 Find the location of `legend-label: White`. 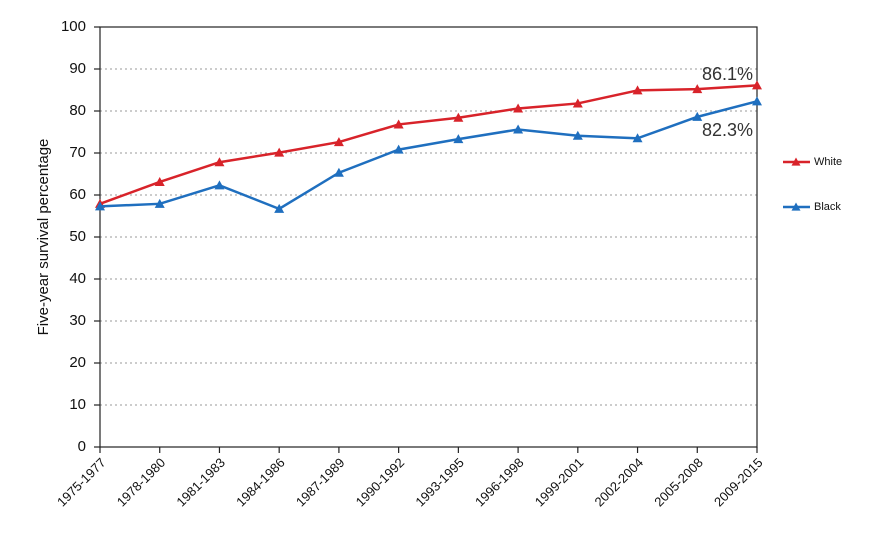

legend-label: White is located at coordinates (828, 162).